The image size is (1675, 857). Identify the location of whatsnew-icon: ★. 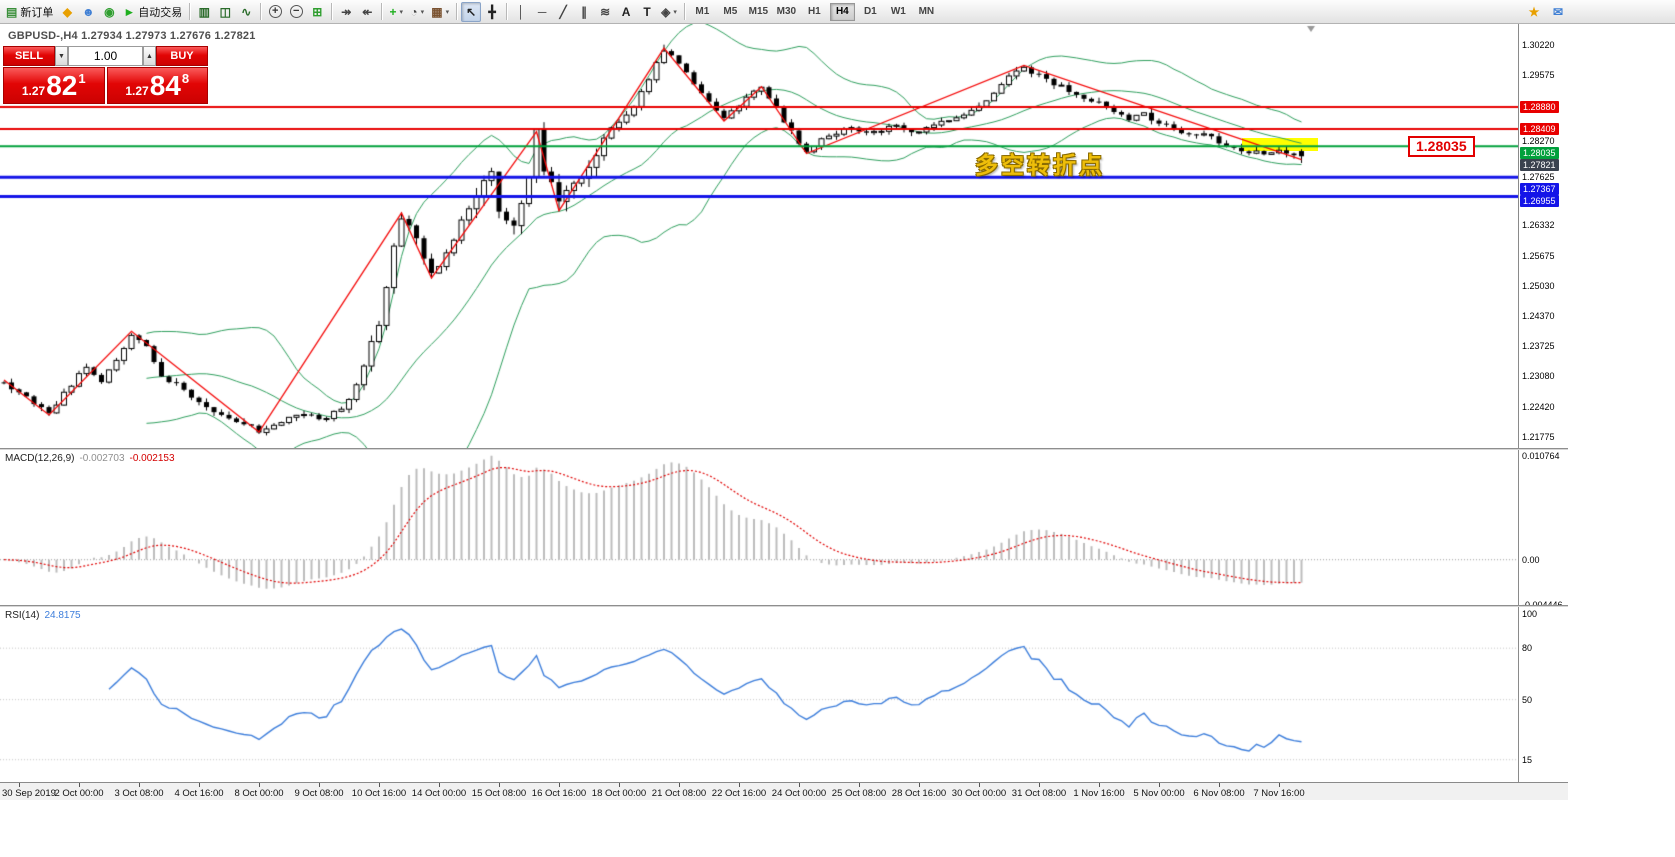
(1534, 12).